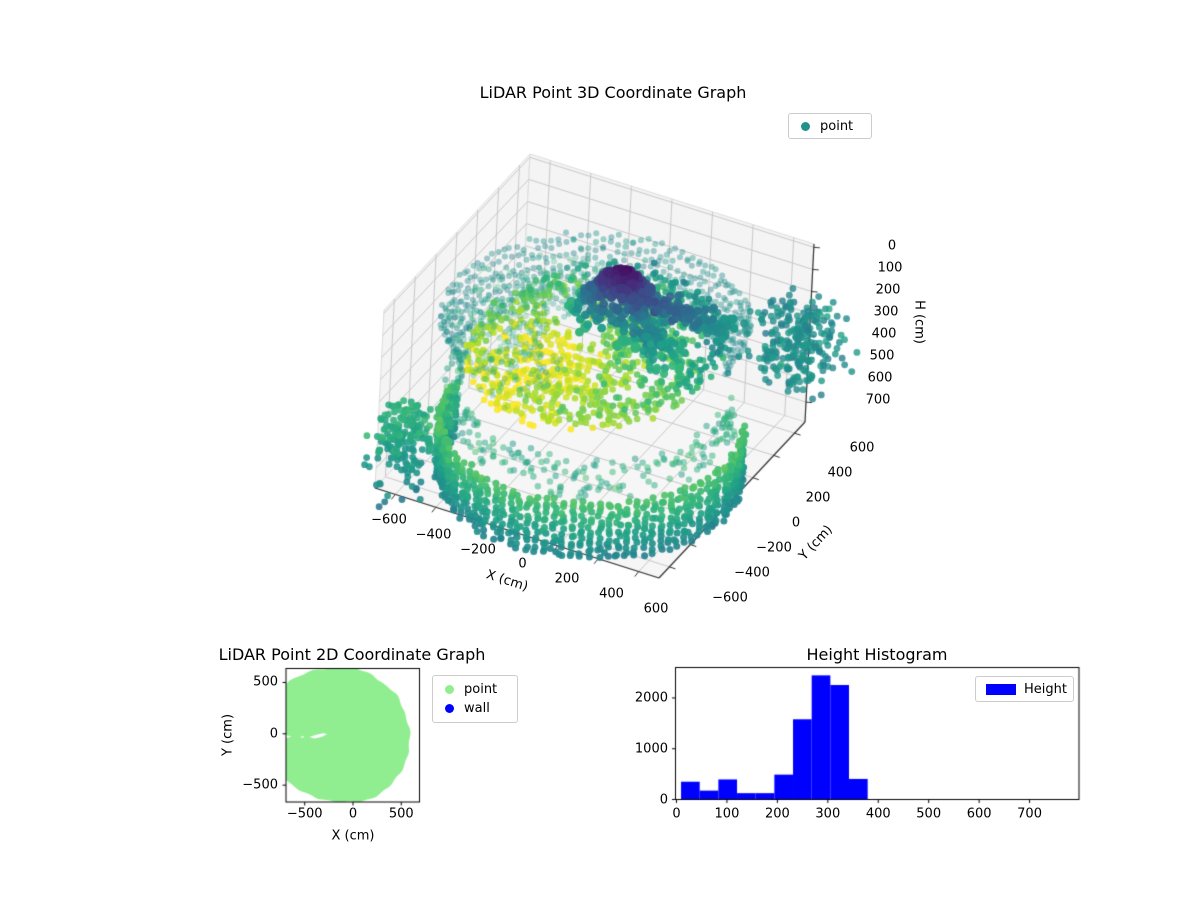  I want to click on legend-entry-wall-2d: wall, so click(475, 708).